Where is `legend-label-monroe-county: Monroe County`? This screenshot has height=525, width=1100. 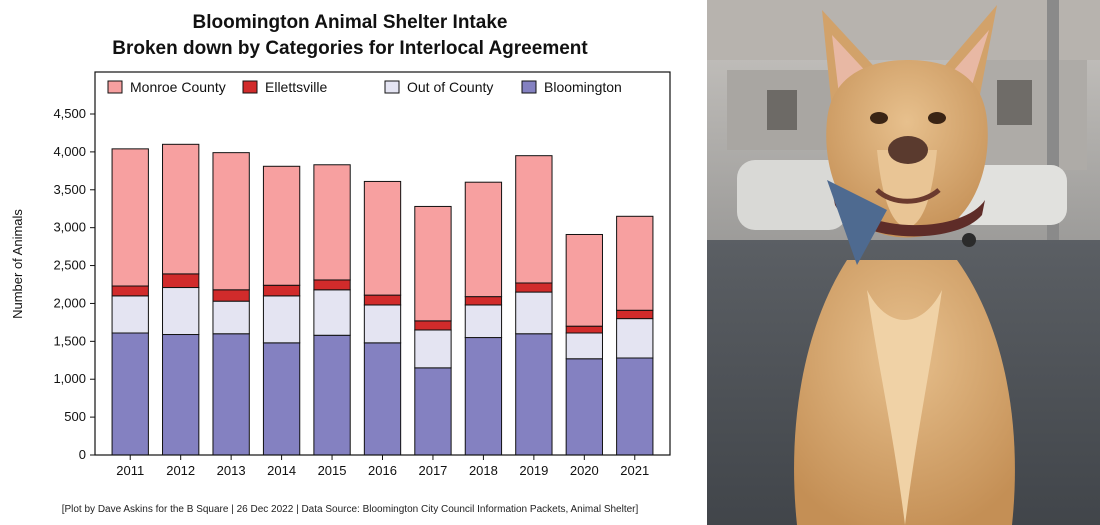 legend-label-monroe-county: Monroe County is located at coordinates (178, 87).